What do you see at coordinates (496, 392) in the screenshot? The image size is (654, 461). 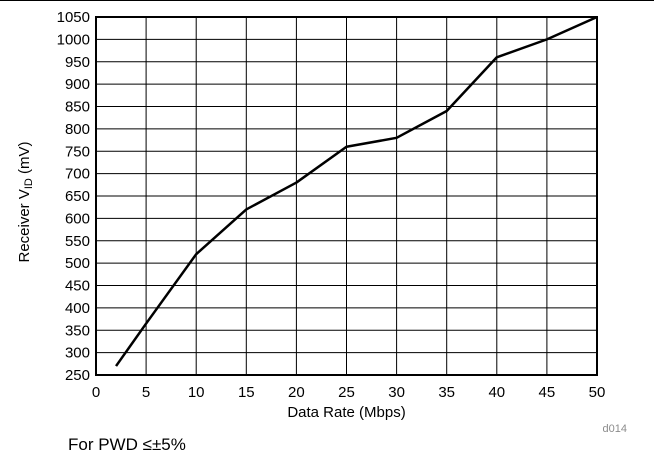 I see `x-tick-label: 40` at bounding box center [496, 392].